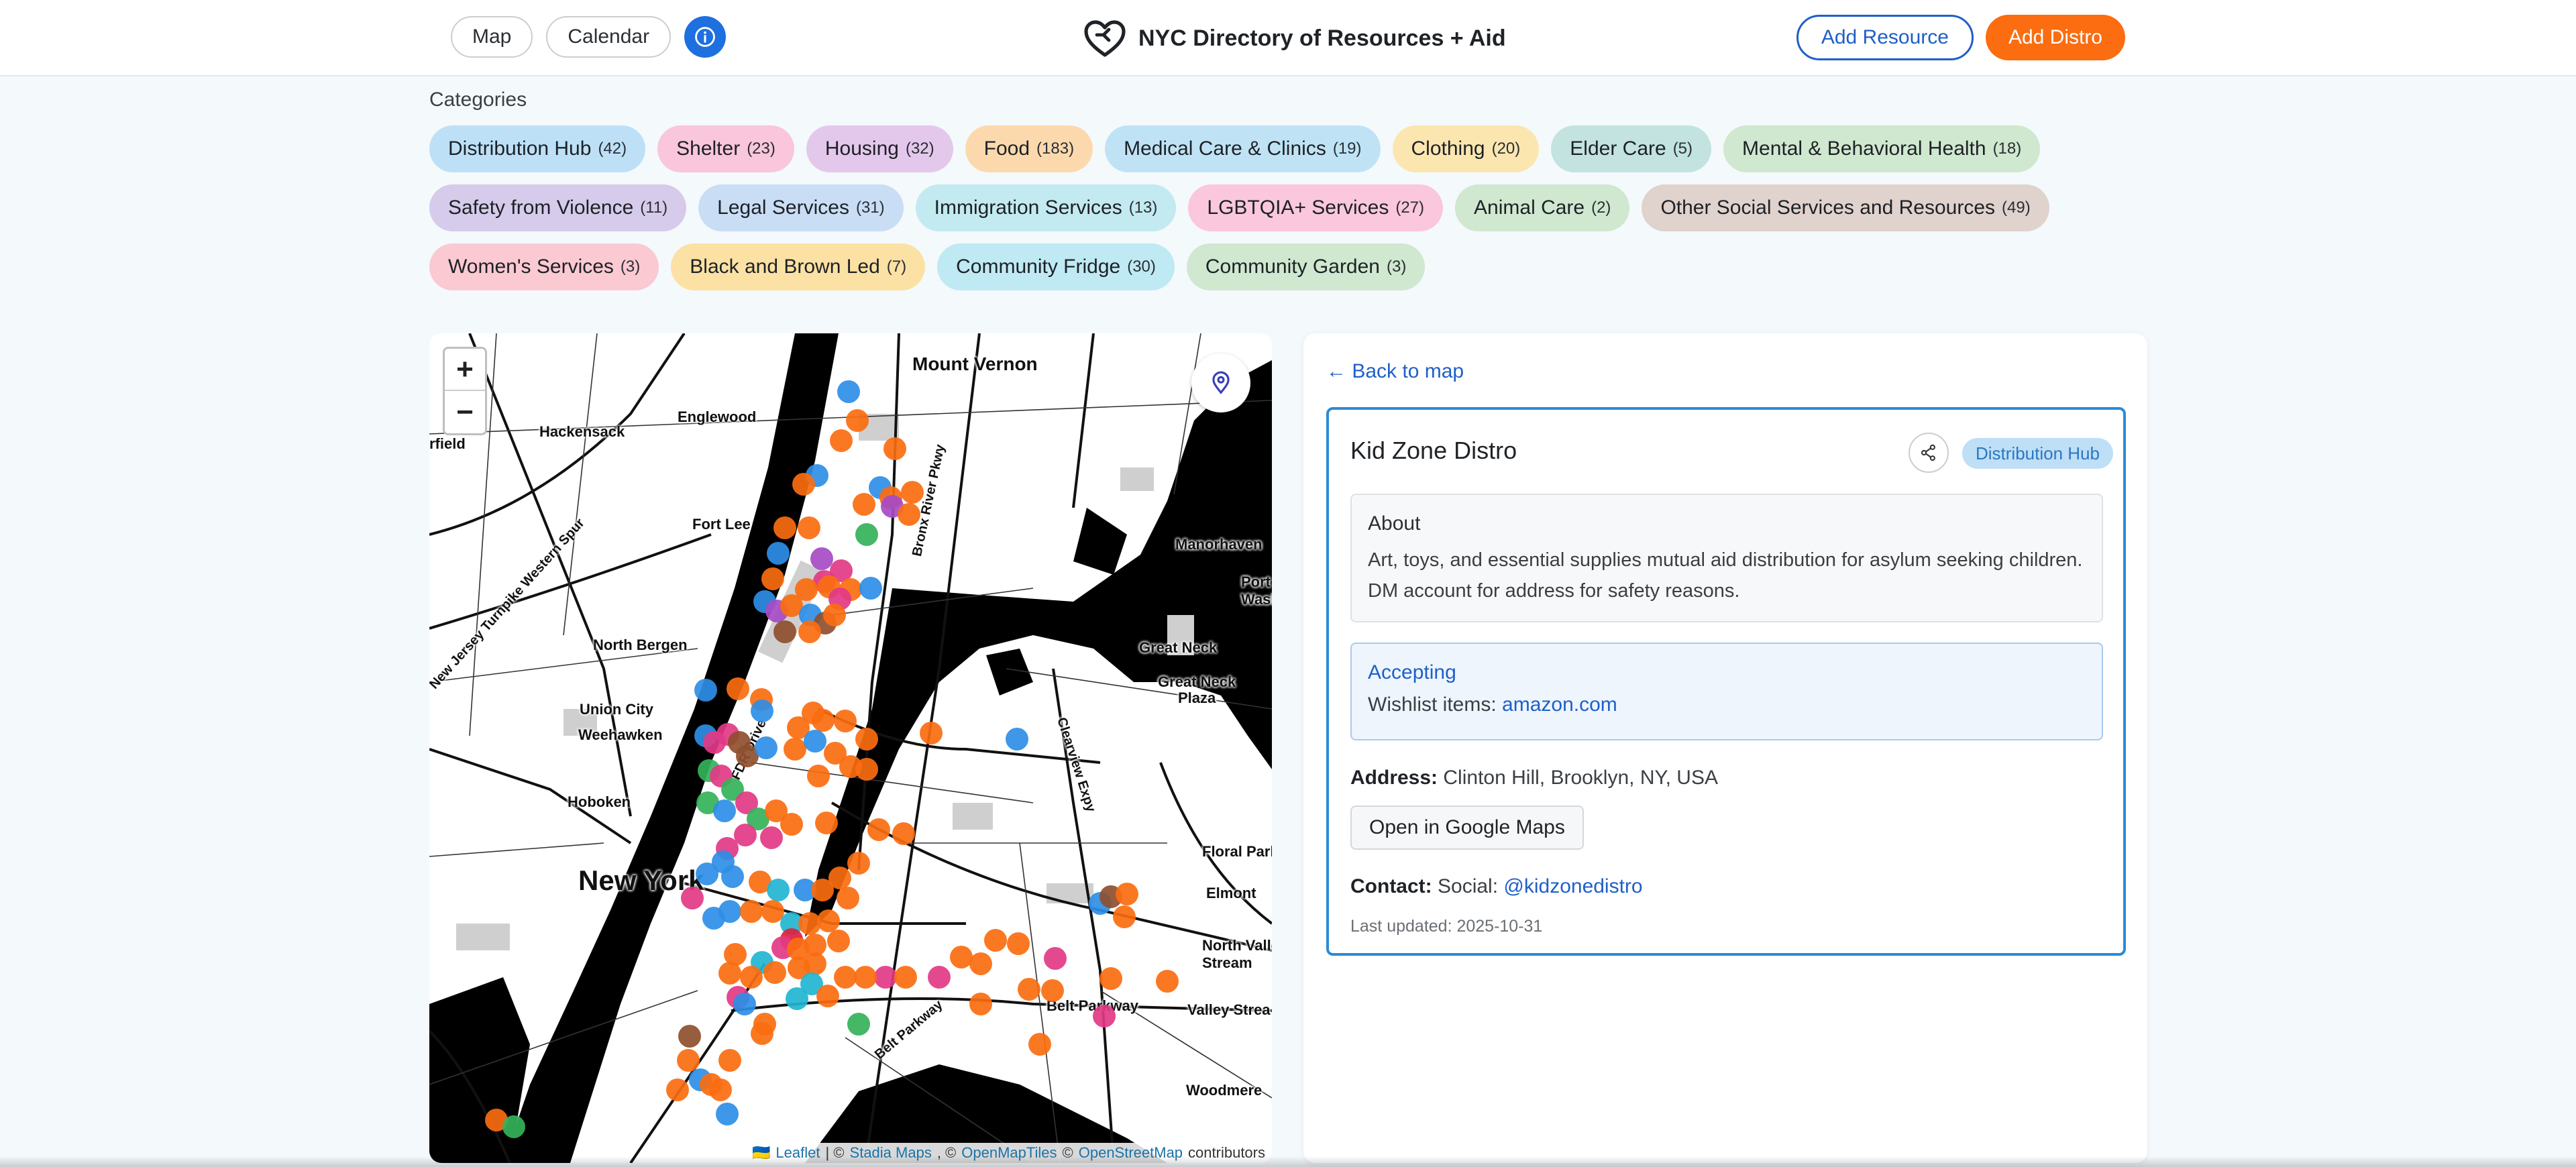  What do you see at coordinates (1046, 207) in the screenshot?
I see `category-chip: Immigration Services (13)` at bounding box center [1046, 207].